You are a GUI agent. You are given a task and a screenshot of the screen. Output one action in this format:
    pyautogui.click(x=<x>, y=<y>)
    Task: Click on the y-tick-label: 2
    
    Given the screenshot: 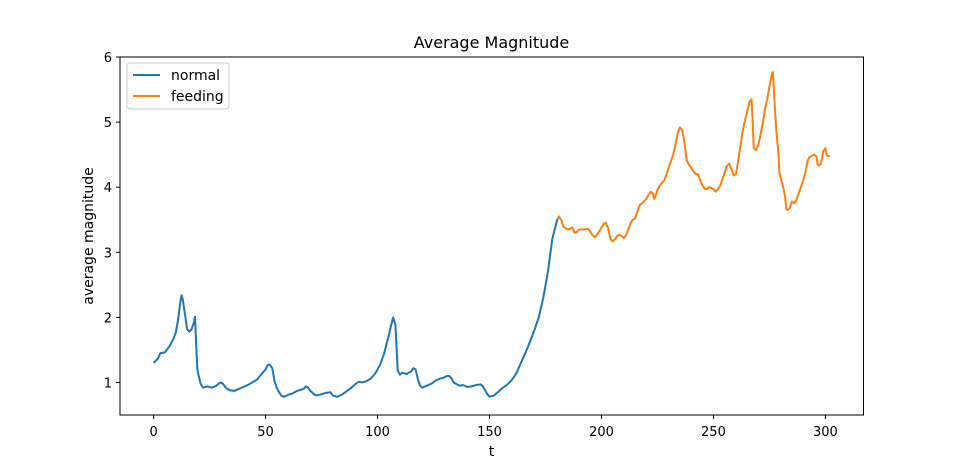 What is the action you would take?
    pyautogui.click(x=108, y=318)
    